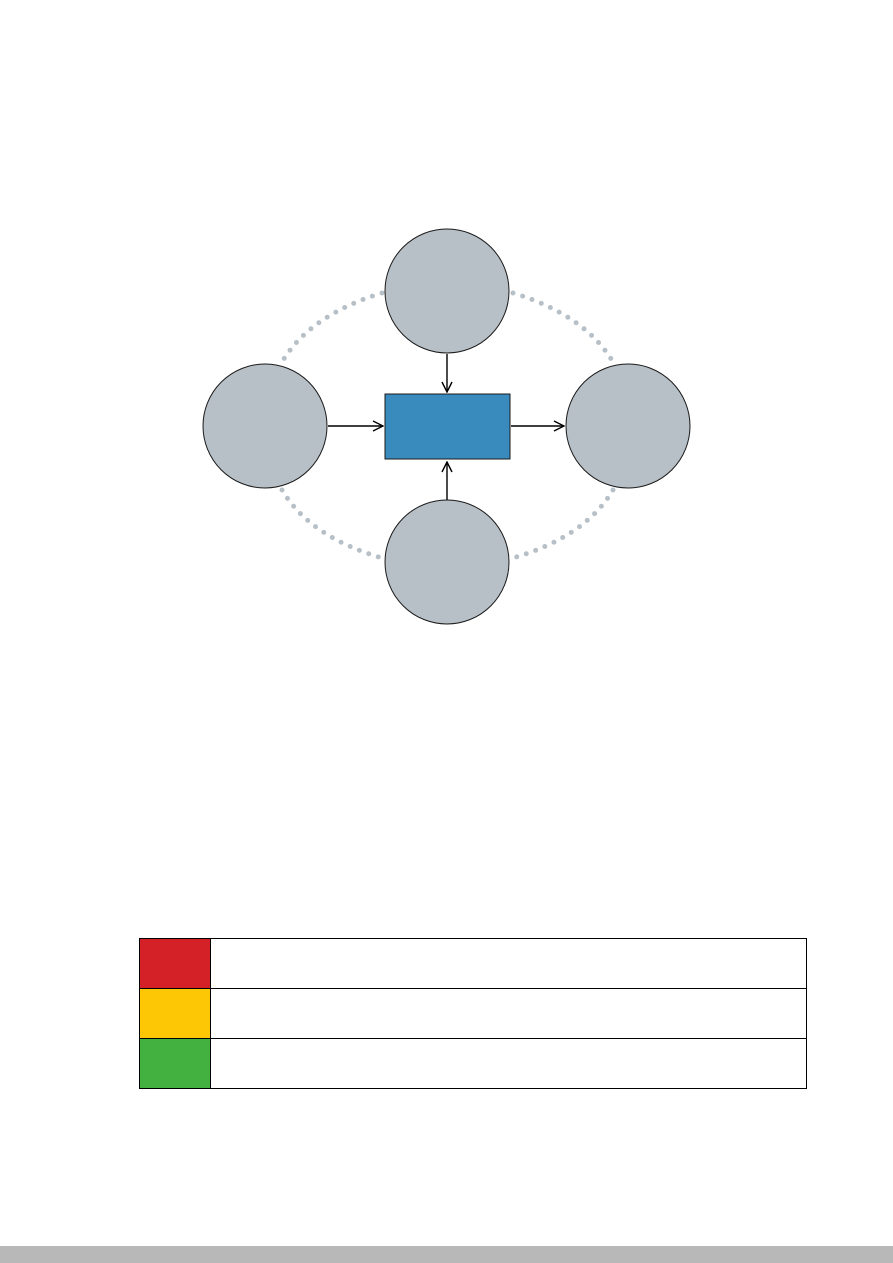  I want to click on dotted-arc-top-right, so click(563, 327).